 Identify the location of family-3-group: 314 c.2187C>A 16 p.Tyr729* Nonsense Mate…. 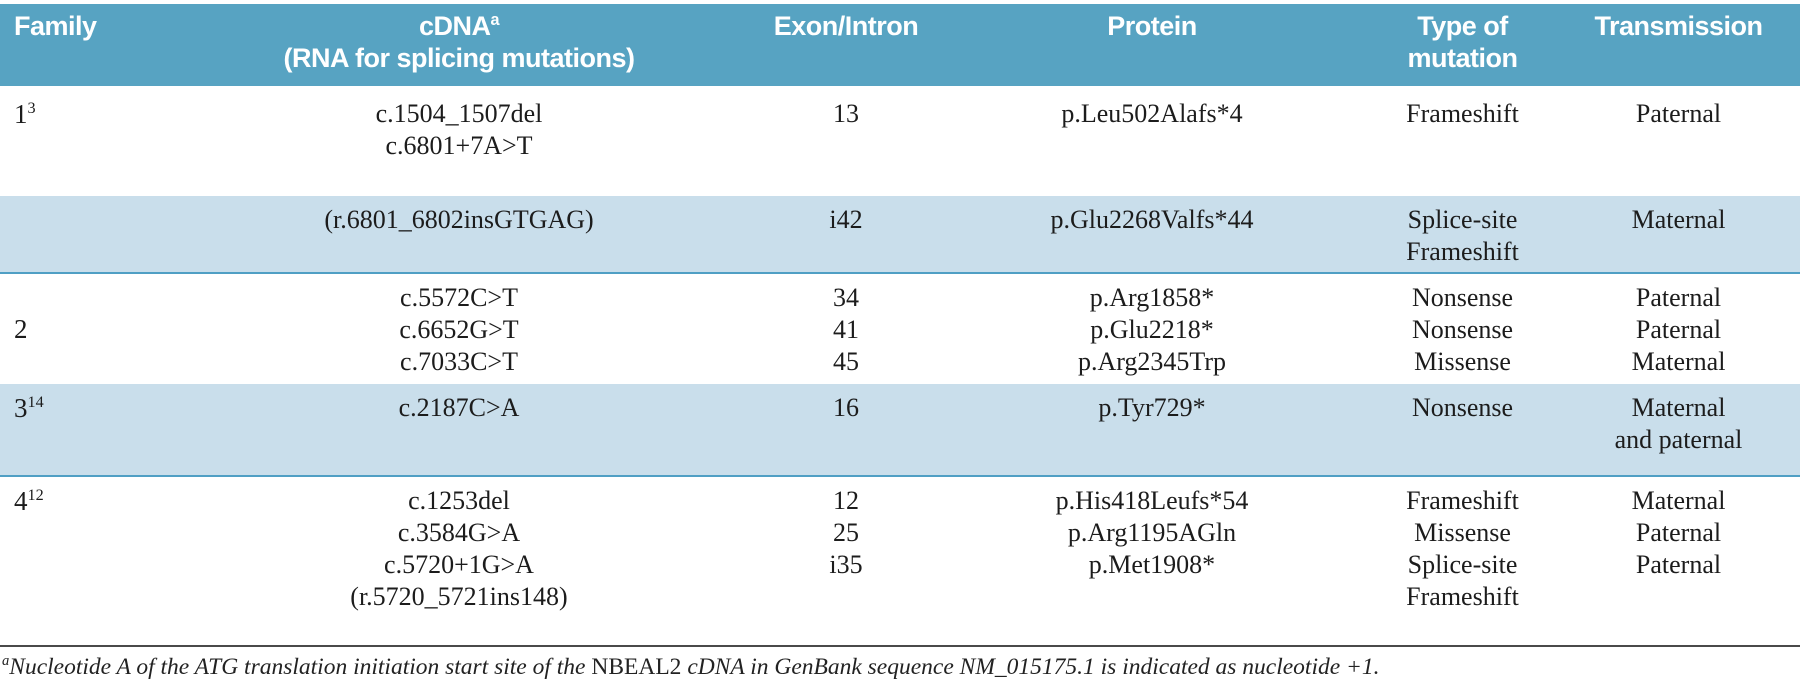
(900, 430).